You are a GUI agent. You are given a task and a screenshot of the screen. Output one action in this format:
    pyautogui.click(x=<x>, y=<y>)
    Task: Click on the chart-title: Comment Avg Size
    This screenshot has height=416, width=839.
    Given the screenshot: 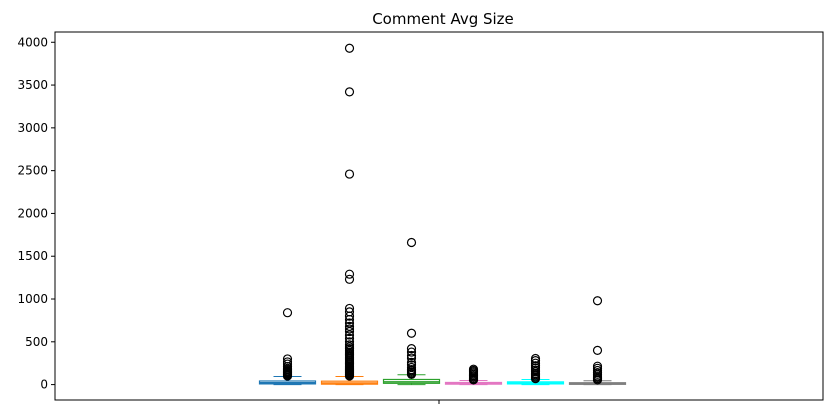 What is the action you would take?
    pyautogui.click(x=443, y=19)
    